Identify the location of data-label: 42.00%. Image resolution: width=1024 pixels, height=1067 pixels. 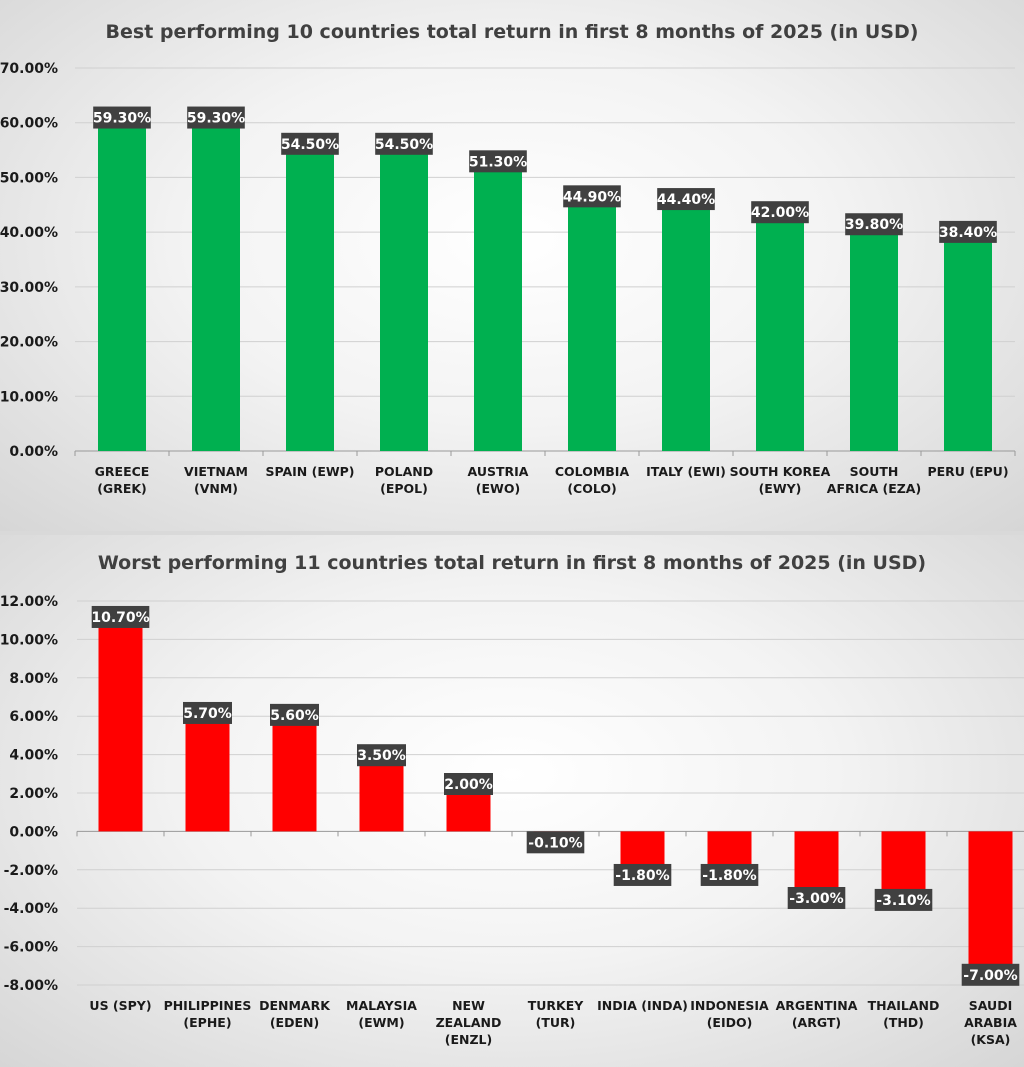
(780, 213).